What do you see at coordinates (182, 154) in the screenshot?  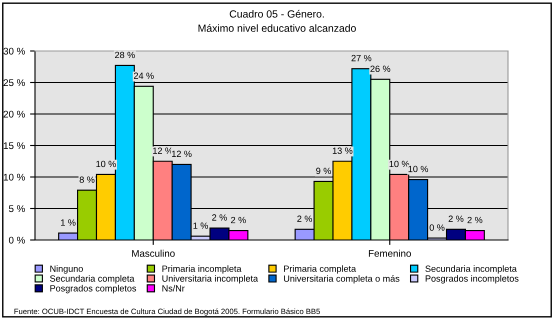 I see `data-label: 12 %` at bounding box center [182, 154].